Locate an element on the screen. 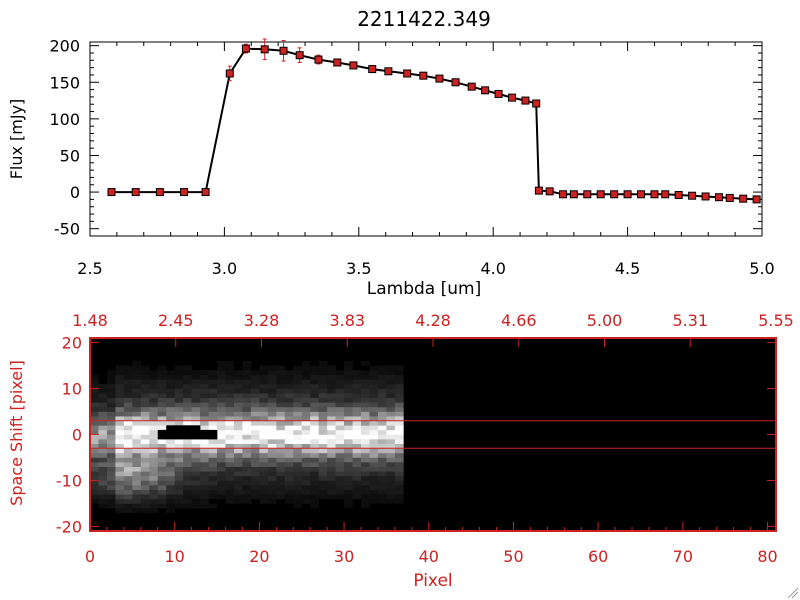 This screenshot has height=600, width=800. resize-grip-icon is located at coordinates (793, 593).